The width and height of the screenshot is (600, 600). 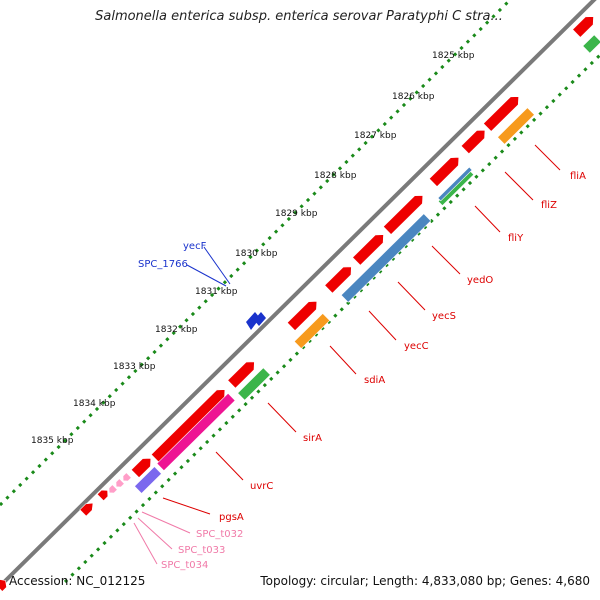 I want to click on leader-fliz, so click(x=519, y=186).